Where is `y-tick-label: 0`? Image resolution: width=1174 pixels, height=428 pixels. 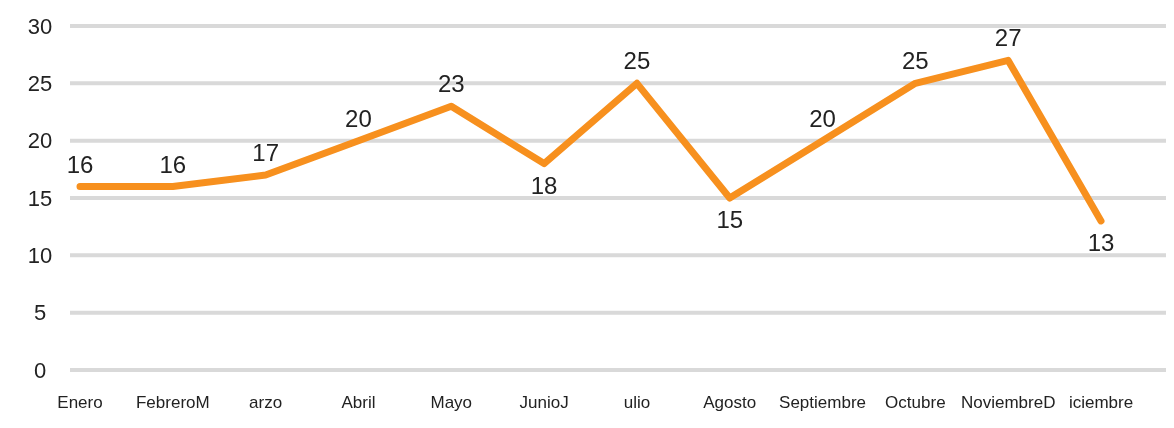 y-tick-label: 0 is located at coordinates (40, 370).